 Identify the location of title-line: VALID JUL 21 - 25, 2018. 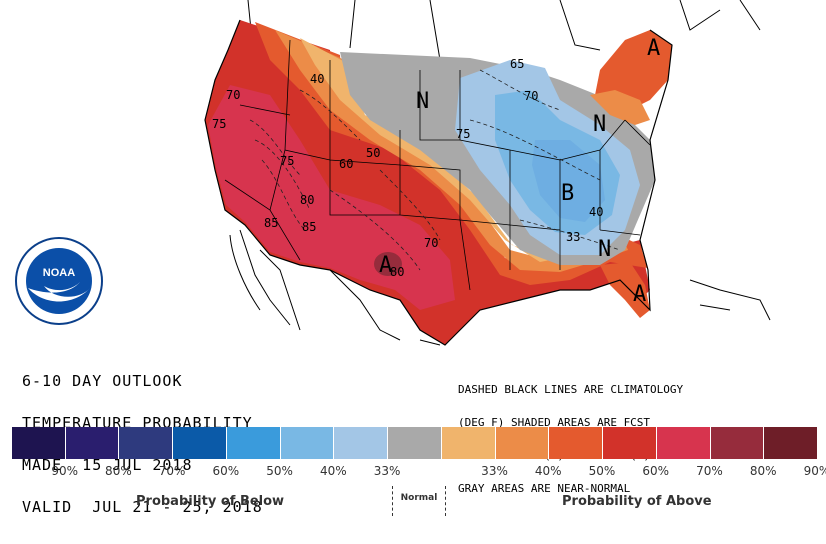
(142, 507).